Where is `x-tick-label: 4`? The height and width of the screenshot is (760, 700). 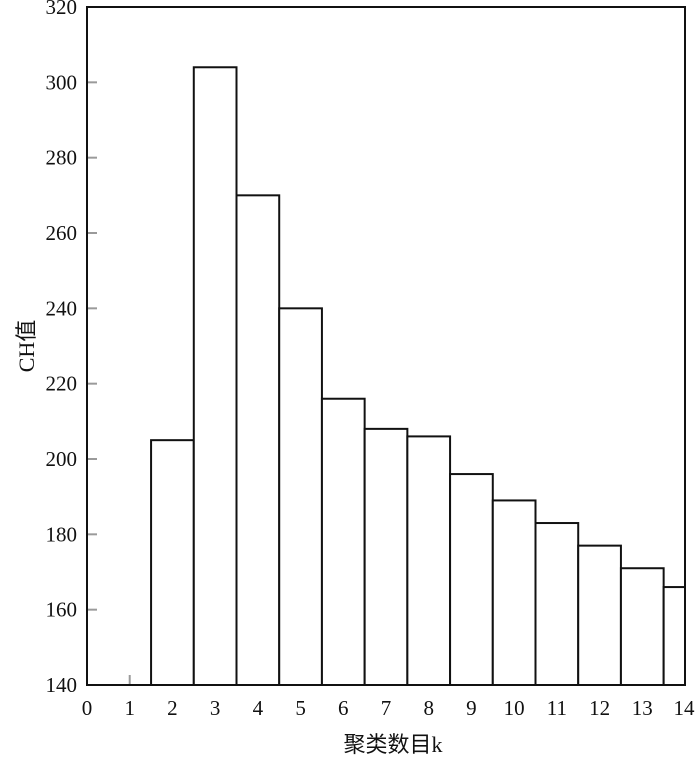
x-tick-label: 4 is located at coordinates (258, 708).